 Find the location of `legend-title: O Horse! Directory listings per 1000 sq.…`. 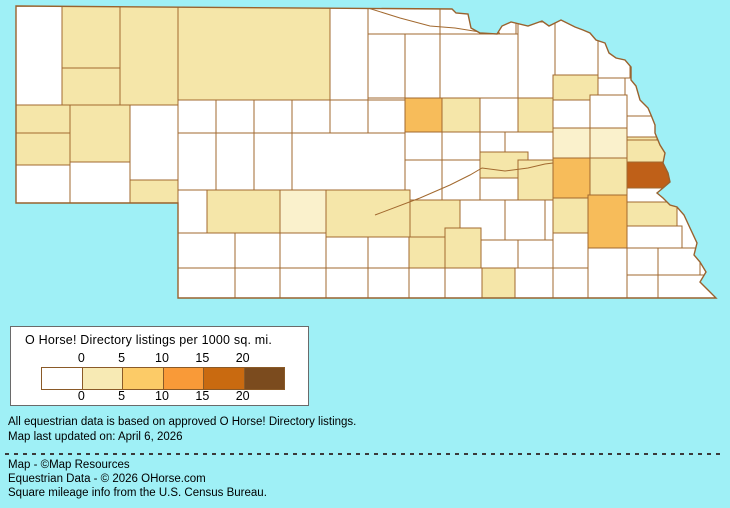

legend-title: O Horse! Directory listings per 1000 sq.… is located at coordinates (149, 340).